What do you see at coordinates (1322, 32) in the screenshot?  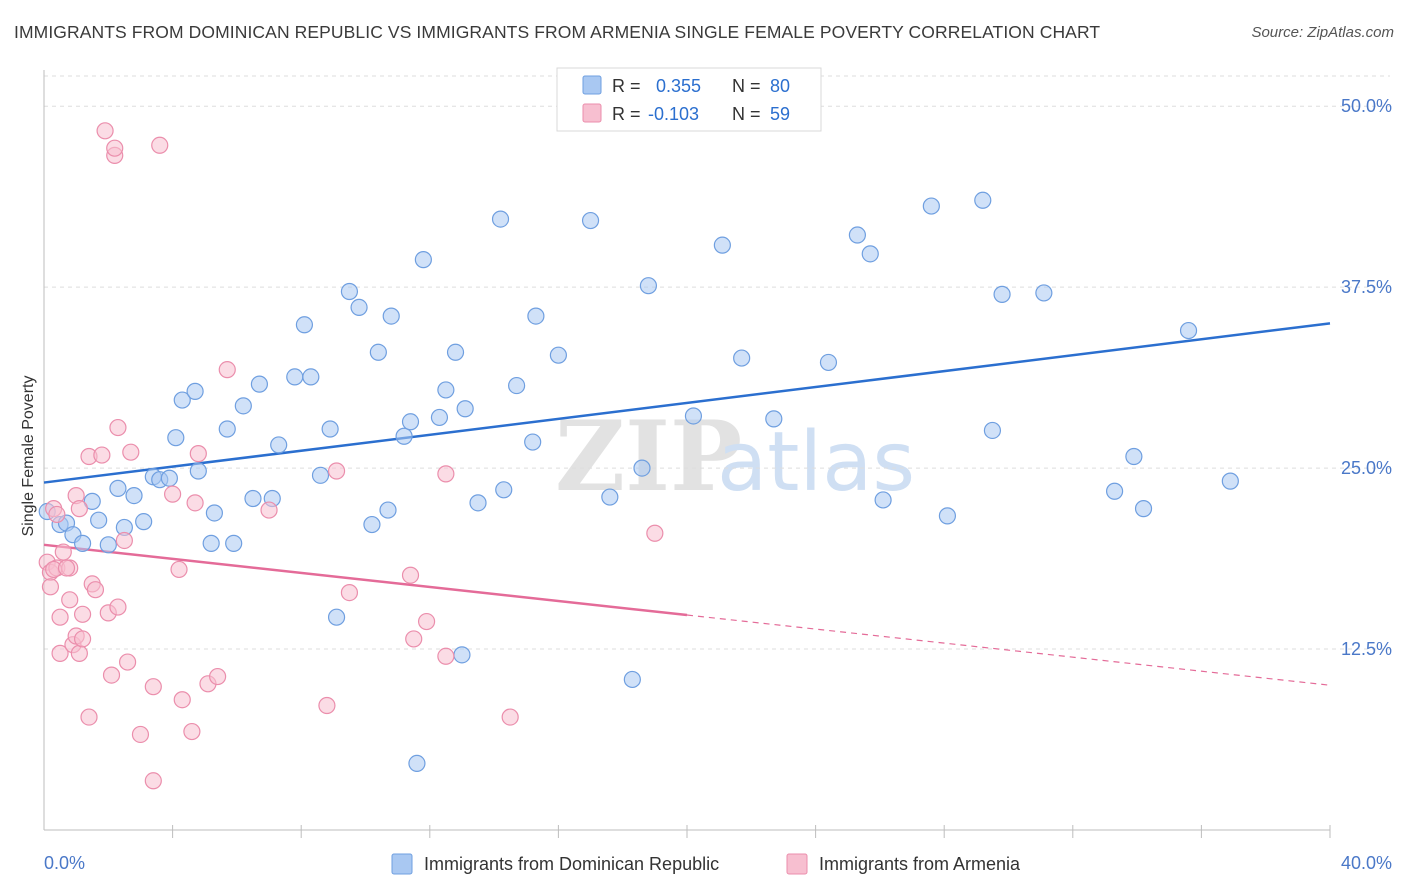 I see `source-credit: Source: ZipAtlas.com` at bounding box center [1322, 32].